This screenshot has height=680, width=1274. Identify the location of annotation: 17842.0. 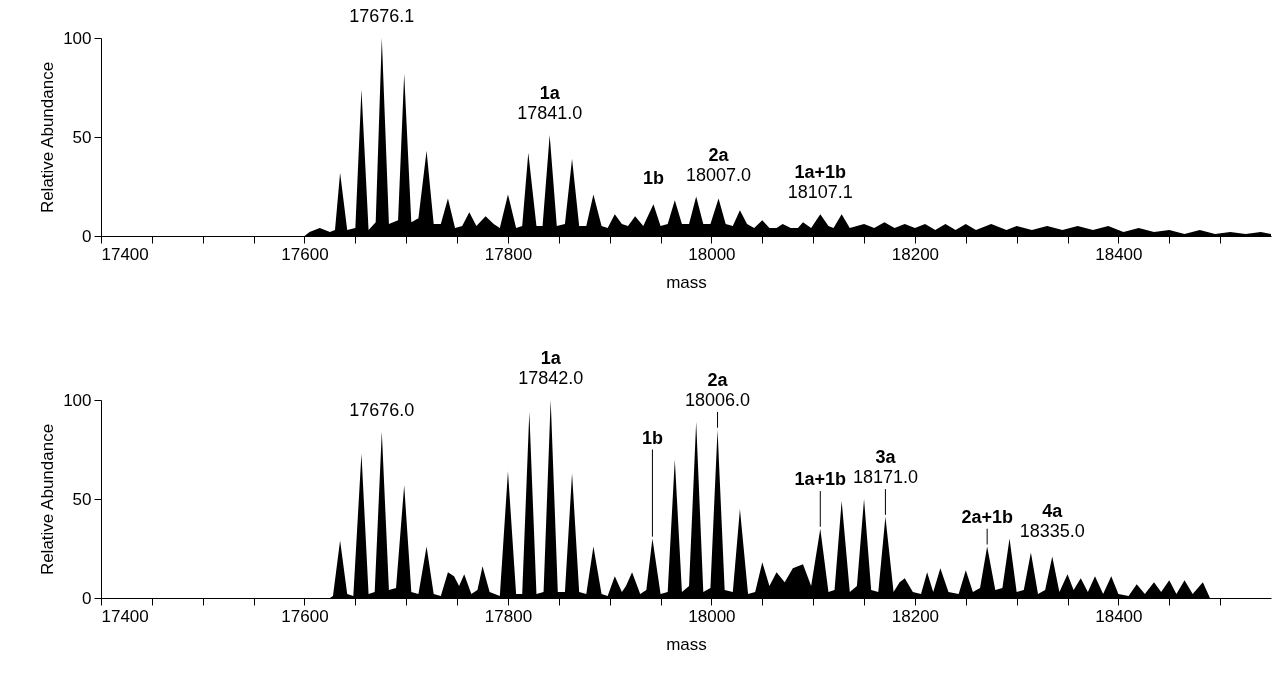
(551, 378).